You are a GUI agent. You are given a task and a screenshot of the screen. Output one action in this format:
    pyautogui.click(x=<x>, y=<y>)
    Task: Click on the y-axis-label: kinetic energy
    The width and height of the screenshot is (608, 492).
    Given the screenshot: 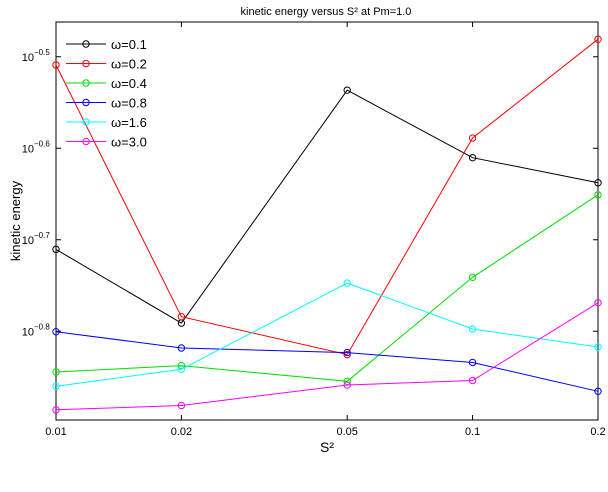 What is the action you would take?
    pyautogui.click(x=15, y=220)
    